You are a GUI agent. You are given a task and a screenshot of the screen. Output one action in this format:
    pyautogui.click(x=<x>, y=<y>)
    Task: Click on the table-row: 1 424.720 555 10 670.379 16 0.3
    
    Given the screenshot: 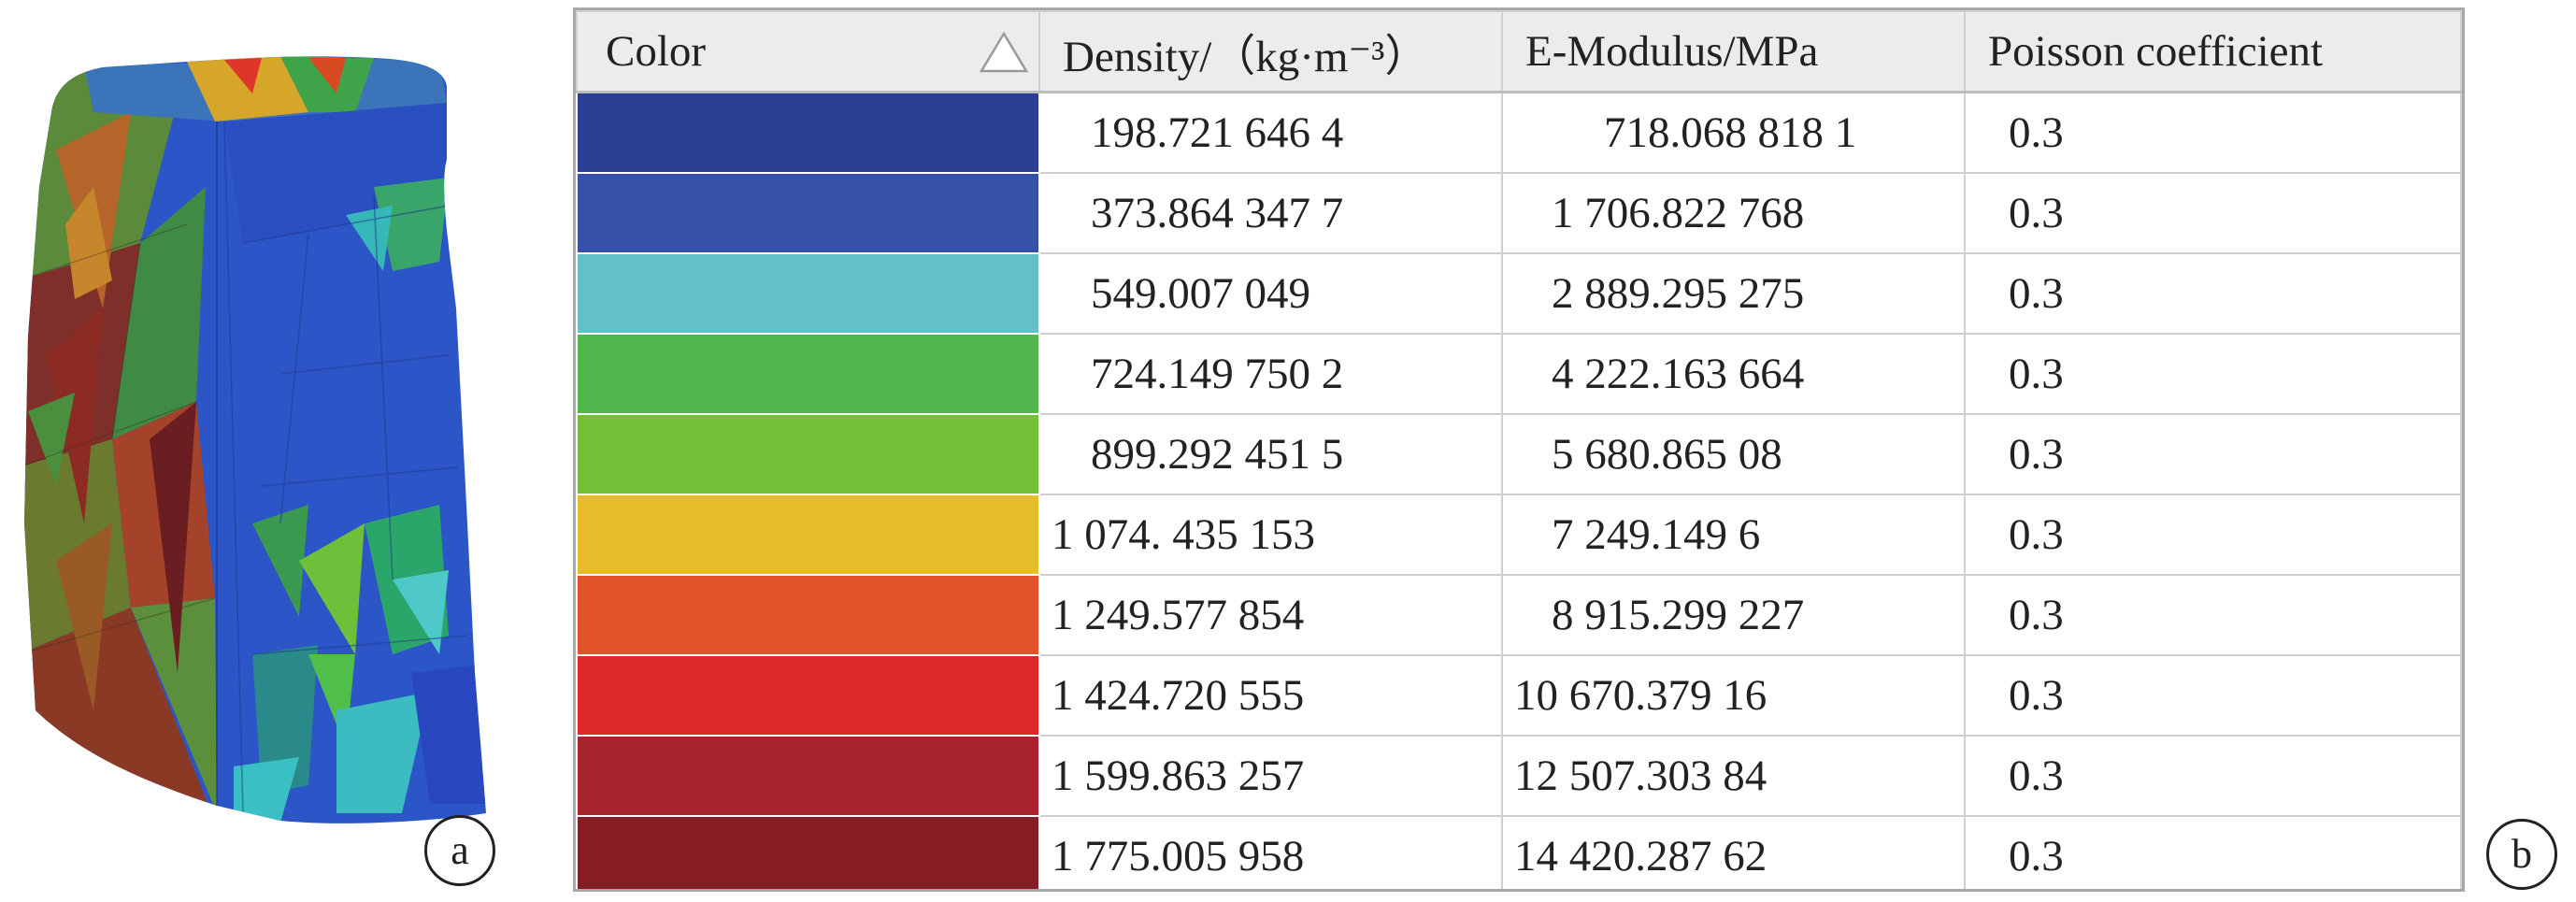 What is the action you would take?
    pyautogui.click(x=1519, y=695)
    